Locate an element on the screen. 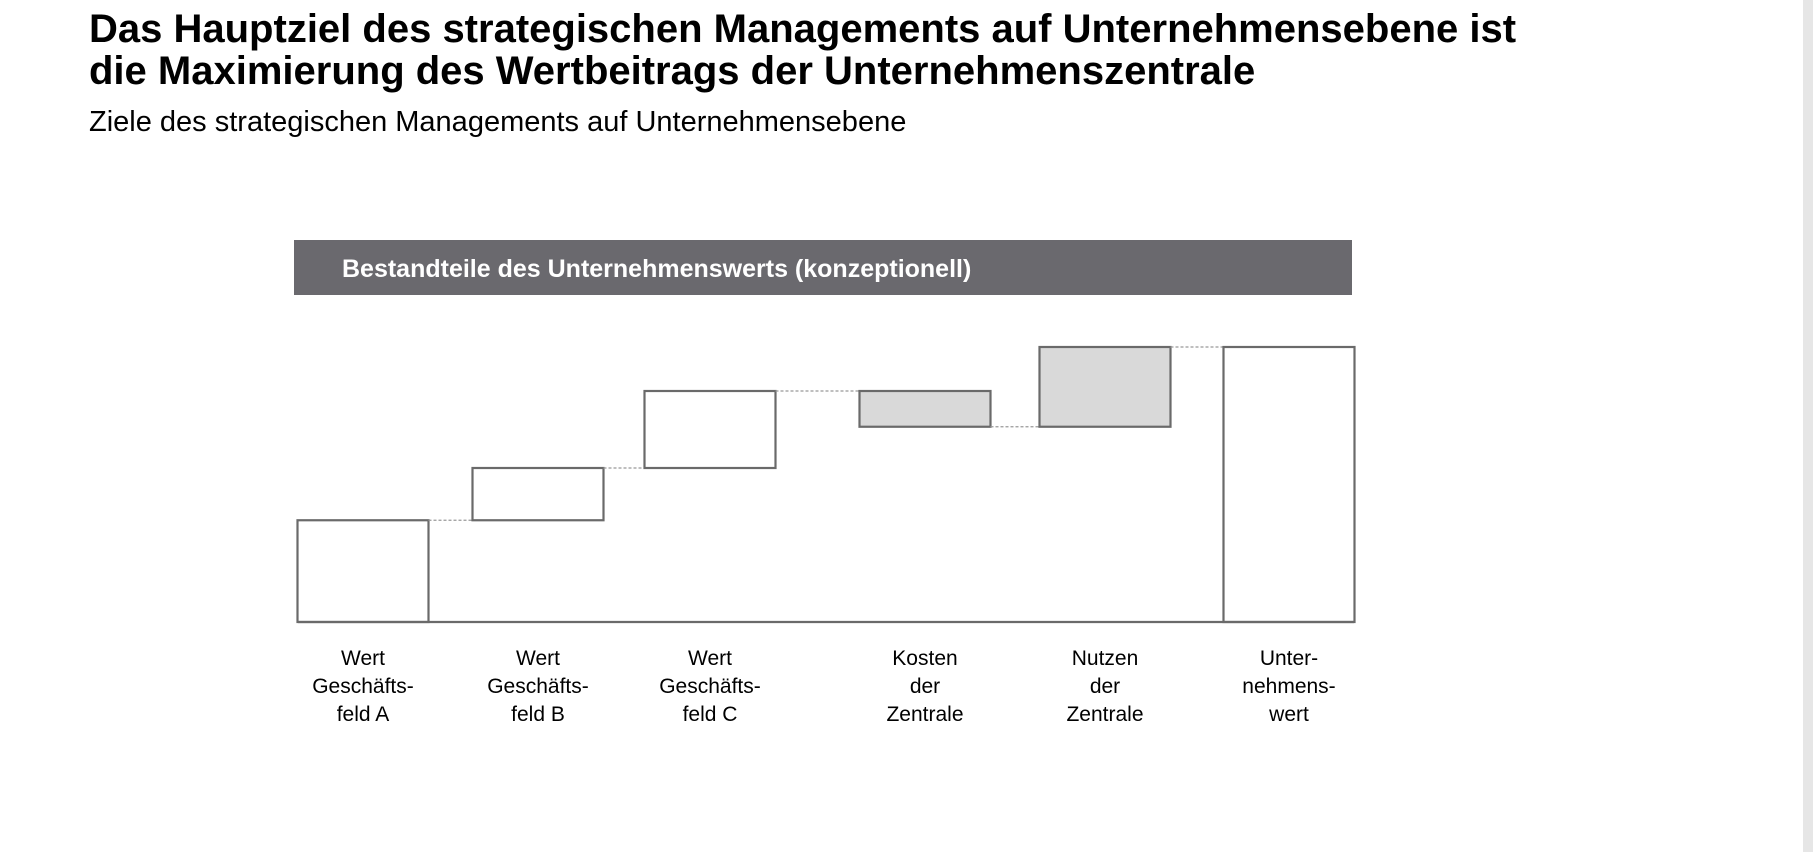 The image size is (1813, 852). category-label: wert is located at coordinates (1288, 714).